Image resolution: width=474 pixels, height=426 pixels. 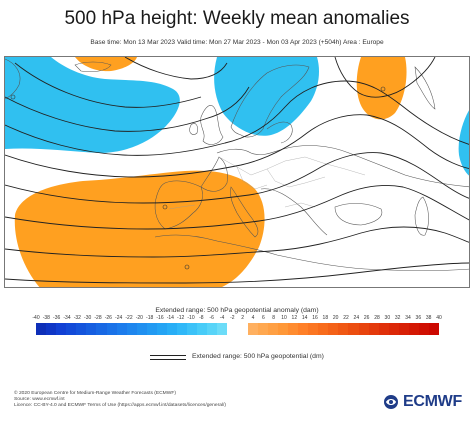 What do you see at coordinates (201, 318) in the screenshot?
I see `colorbar-tick-label: -8` at bounding box center [201, 318].